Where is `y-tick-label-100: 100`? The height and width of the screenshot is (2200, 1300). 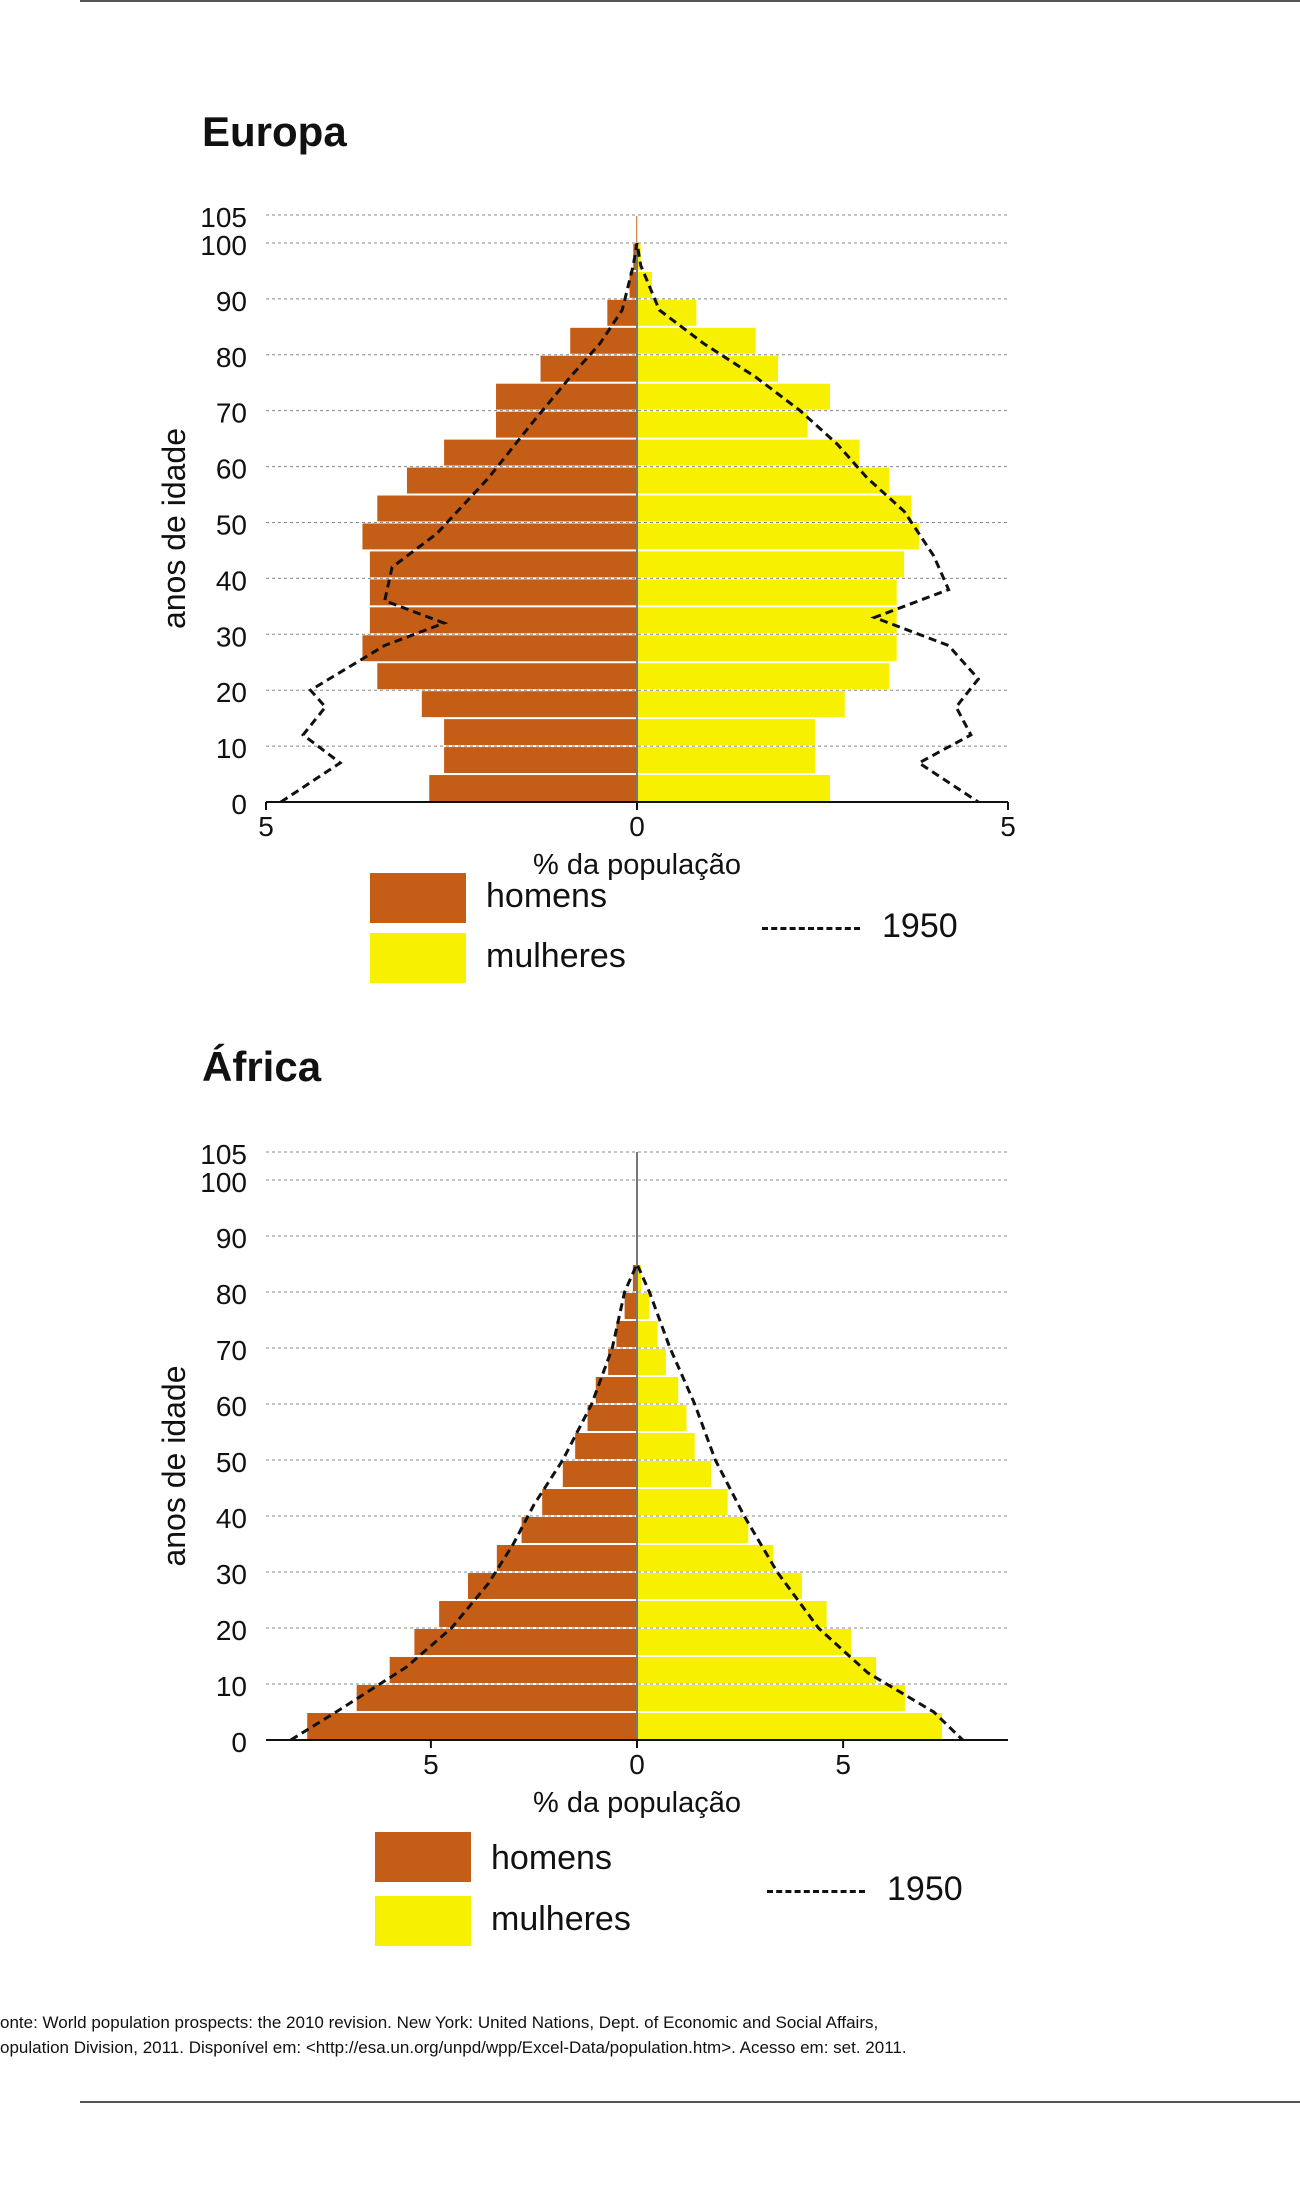
y-tick-label-100: 100 is located at coordinates (223, 1182).